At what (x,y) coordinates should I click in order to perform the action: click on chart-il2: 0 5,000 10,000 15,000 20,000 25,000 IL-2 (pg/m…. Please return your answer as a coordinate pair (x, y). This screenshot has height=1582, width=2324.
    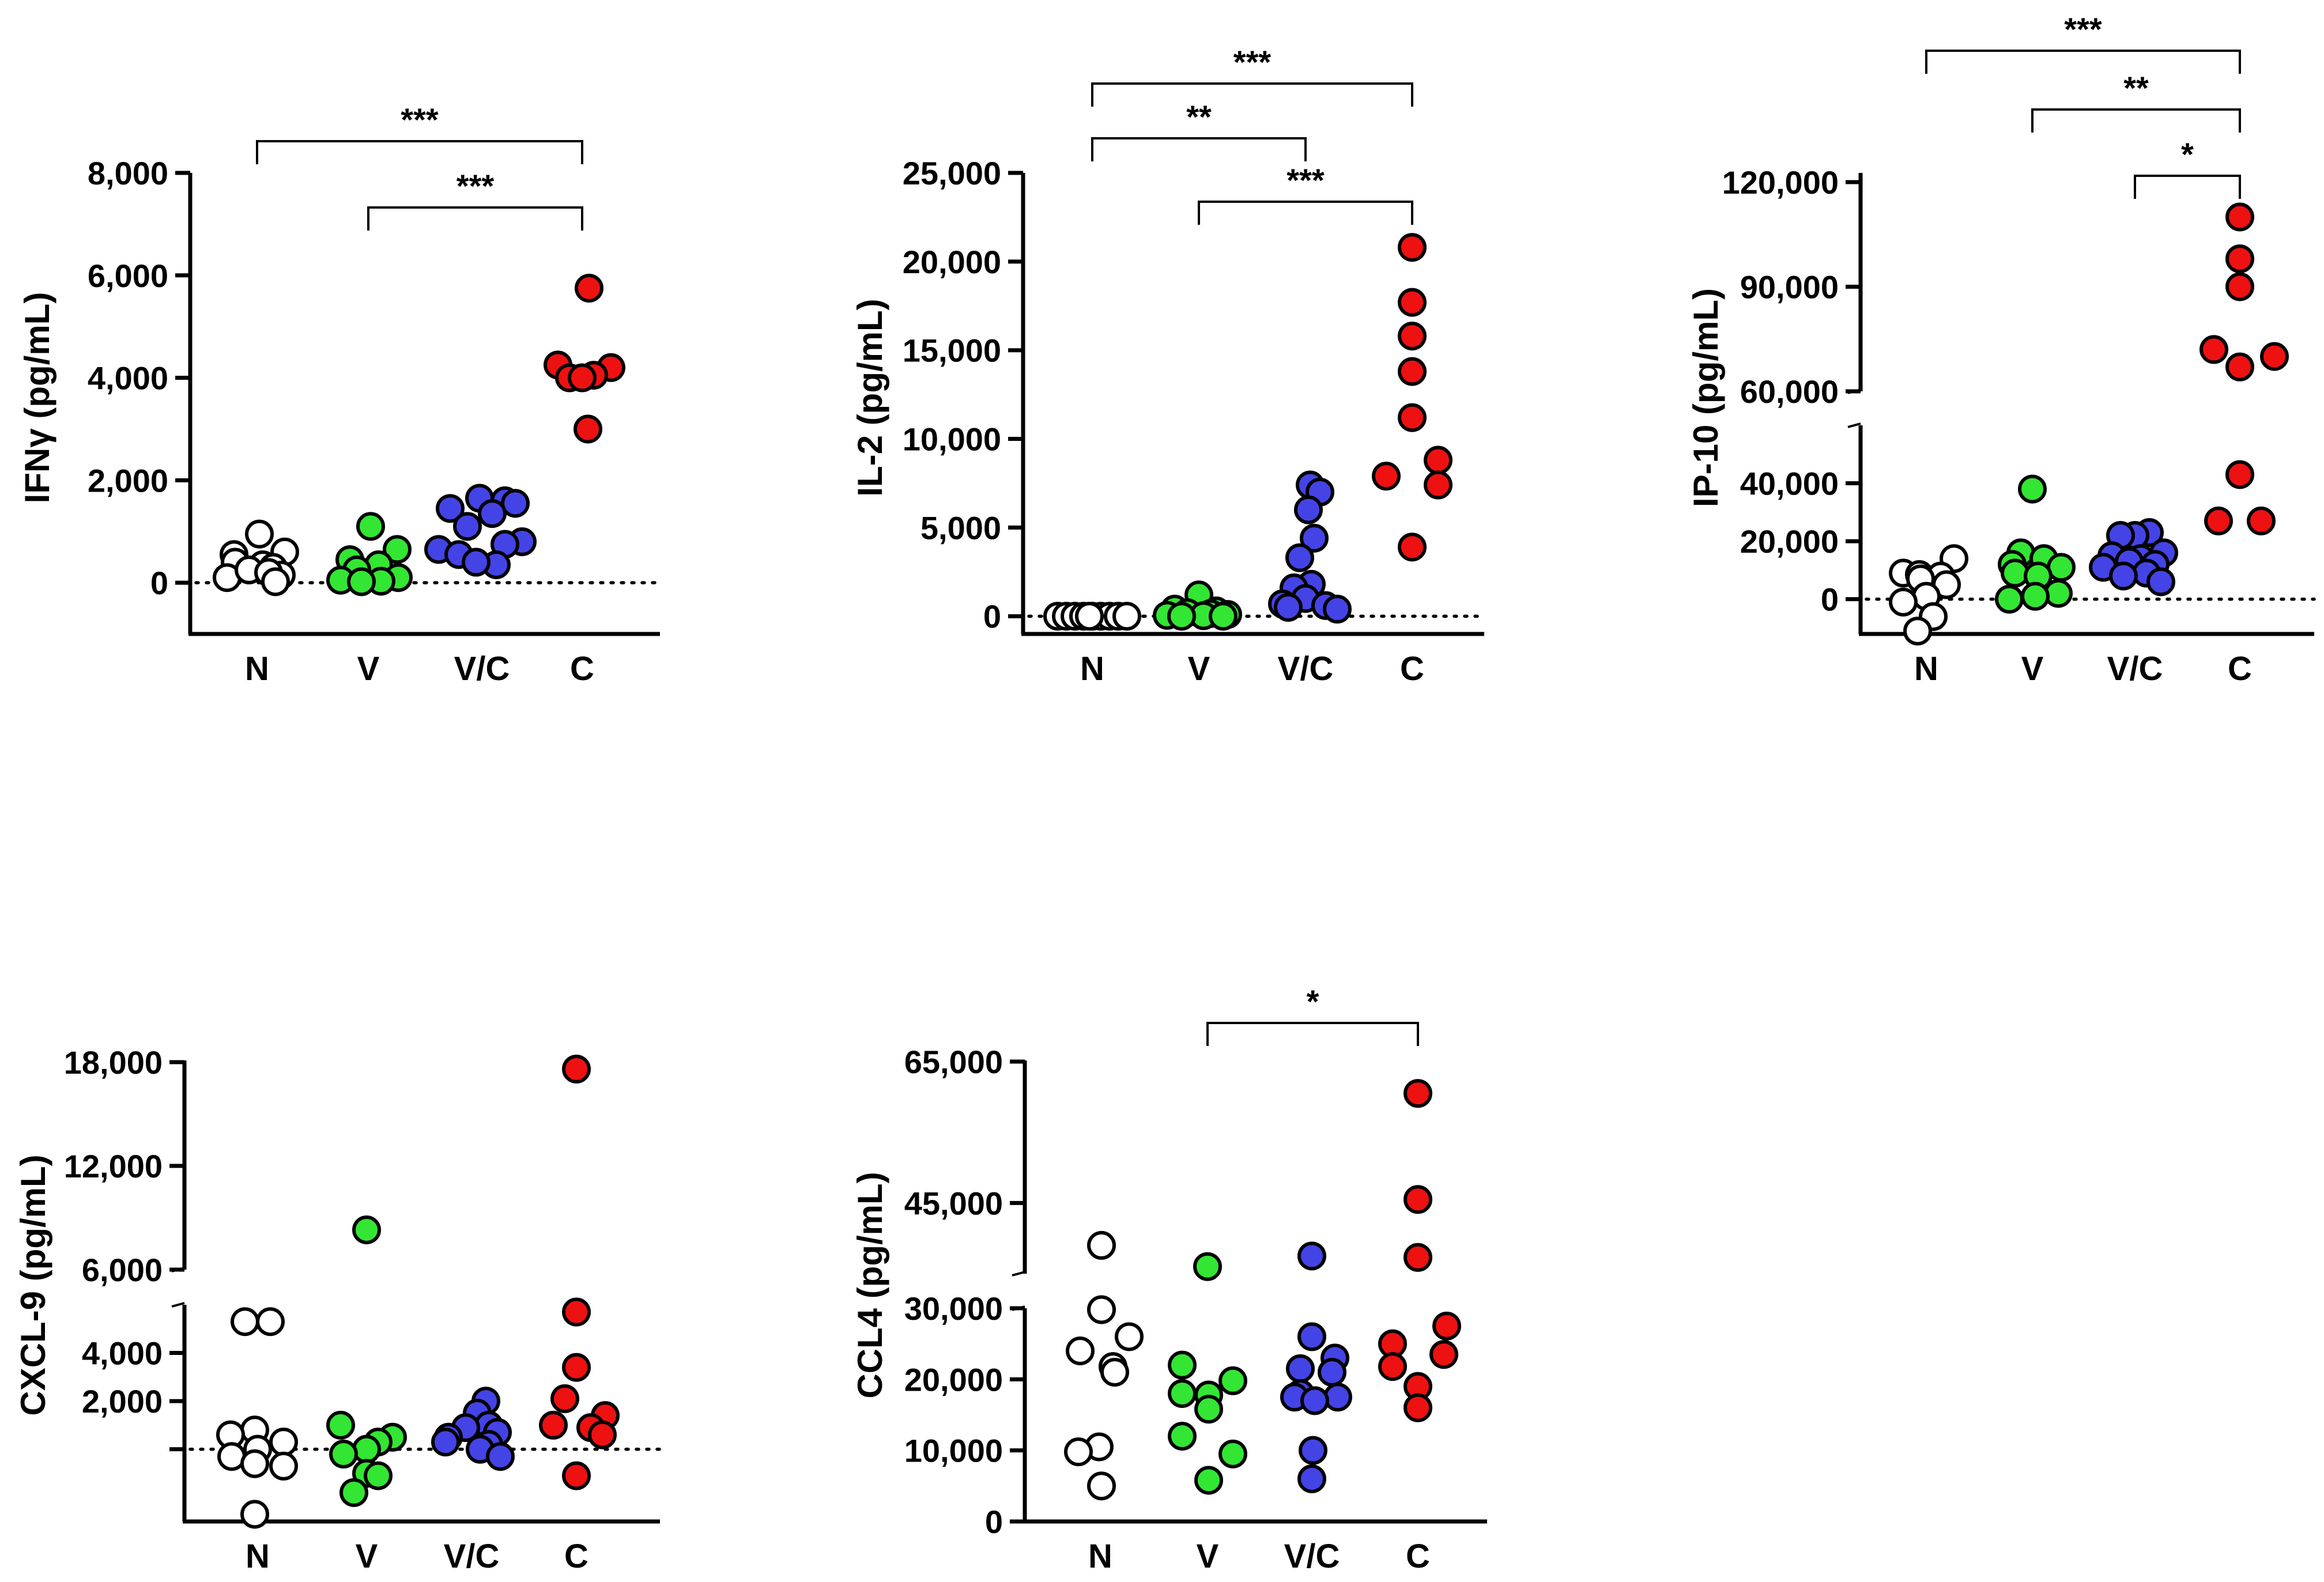
    Looking at the image, I should click on (1168, 366).